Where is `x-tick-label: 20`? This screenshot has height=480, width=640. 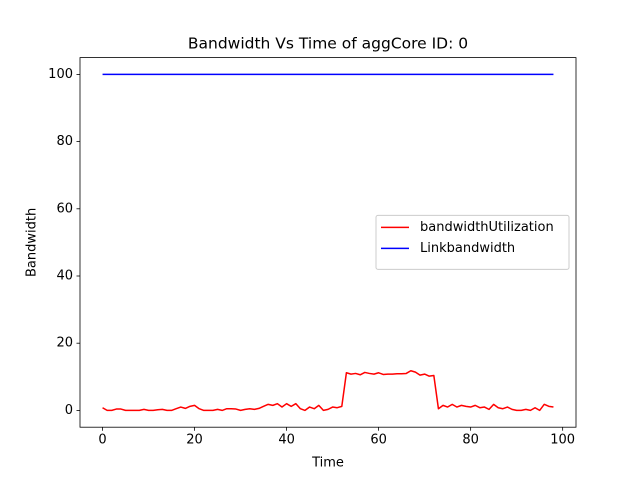
x-tick-label: 20 is located at coordinates (194, 440).